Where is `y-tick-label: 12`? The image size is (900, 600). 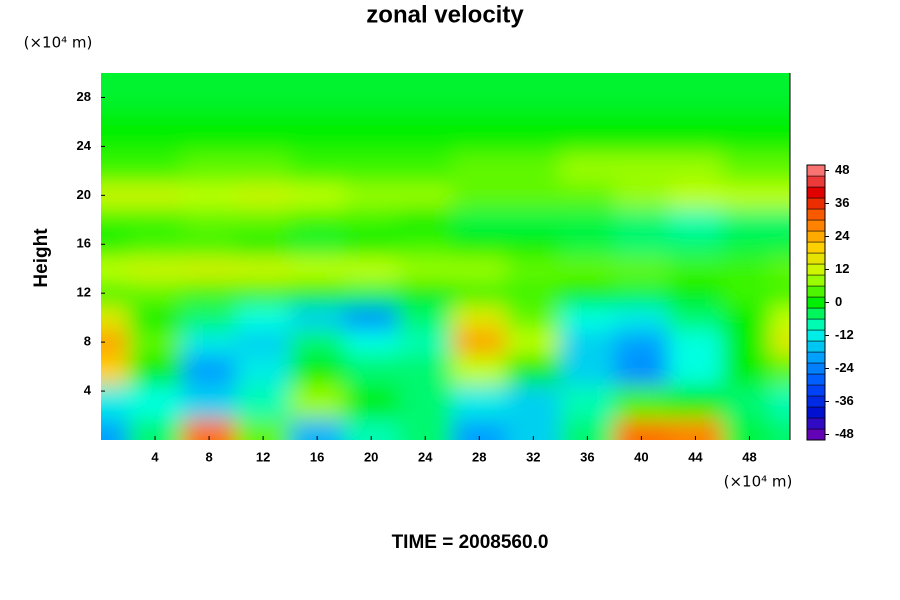 y-tick-label: 12 is located at coordinates (84, 292).